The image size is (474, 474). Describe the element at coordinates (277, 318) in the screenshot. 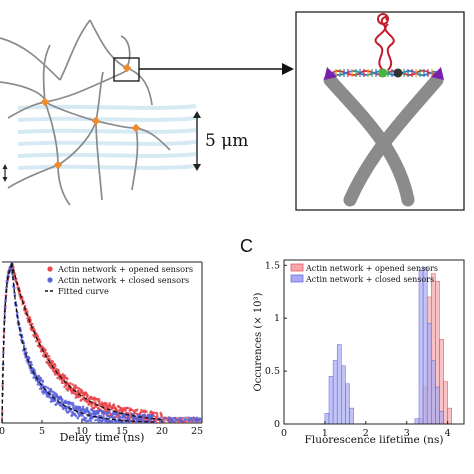

I see `hist-ytick-label: 1` at that location.